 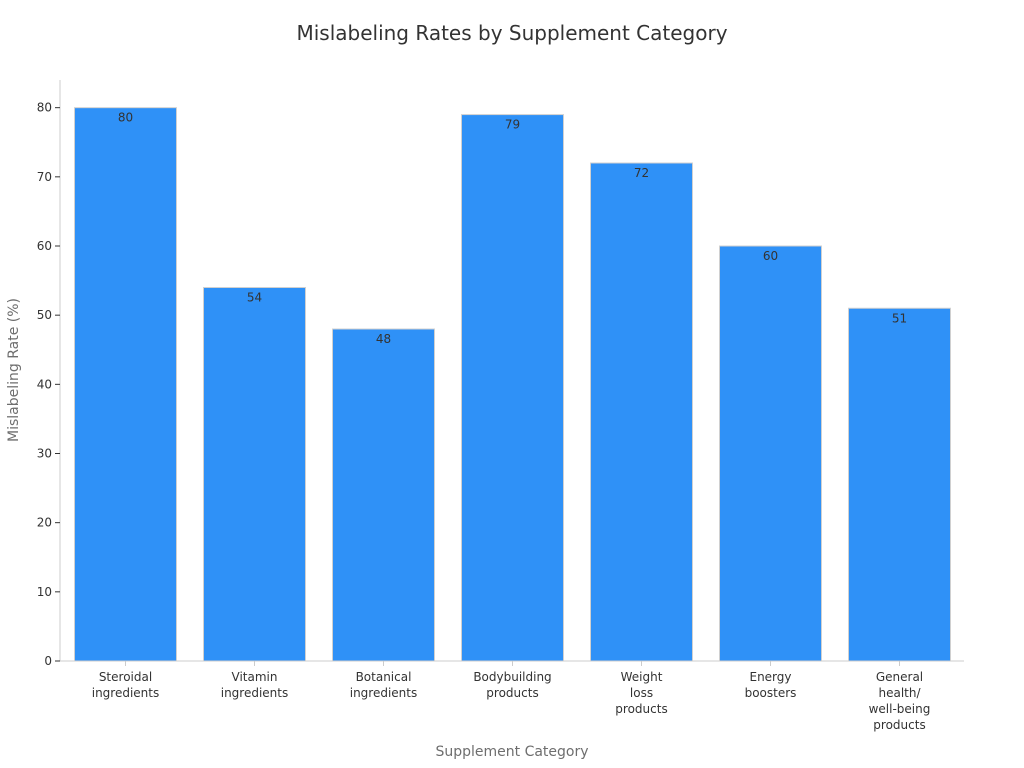 What do you see at coordinates (511, 752) in the screenshot?
I see `x-axis-label: Supplement Category` at bounding box center [511, 752].